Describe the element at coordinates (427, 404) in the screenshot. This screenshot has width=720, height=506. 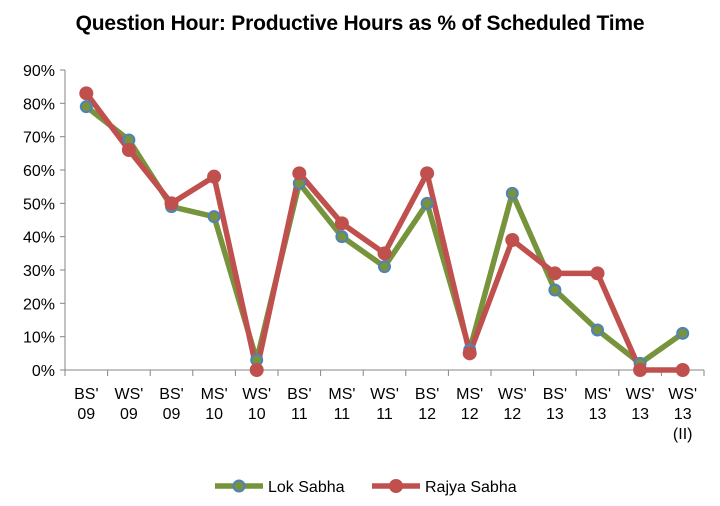
I see `x-tick-label: BS' 12` at that location.